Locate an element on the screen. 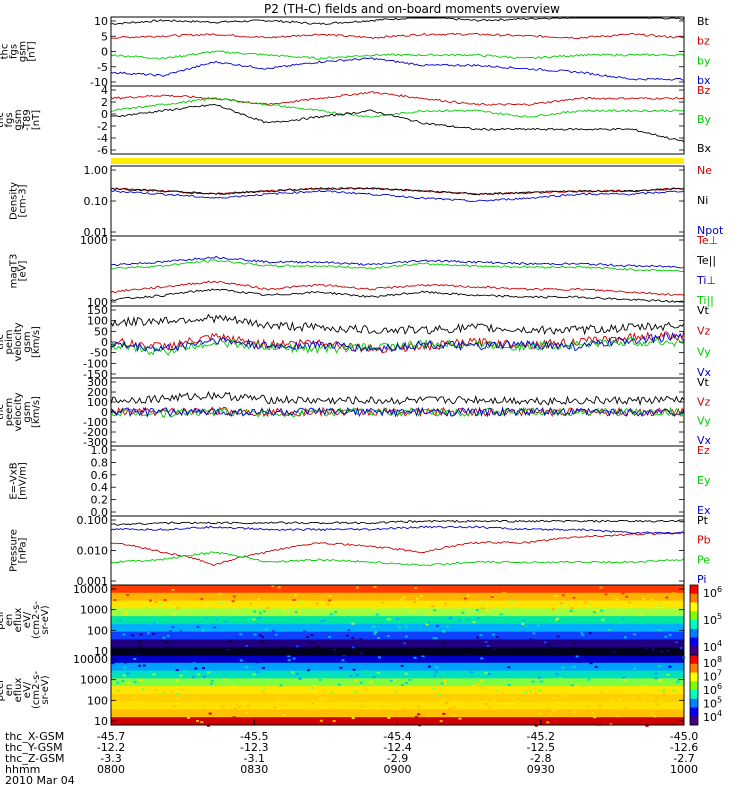  series-line-Ne is located at coordinates (397, 191).